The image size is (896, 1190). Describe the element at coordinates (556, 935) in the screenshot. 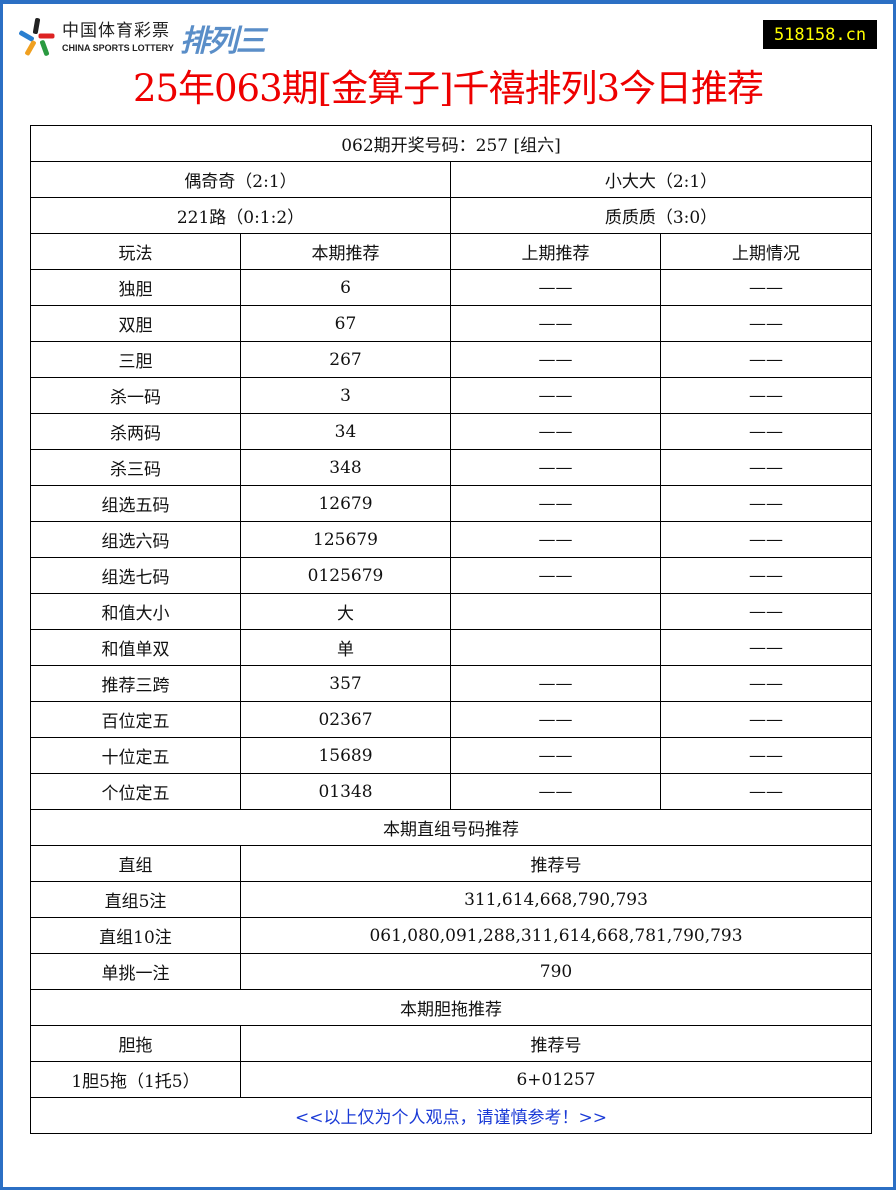

I see `table-cell: 061,080,091,288,311,614,668,781,790,793` at that location.